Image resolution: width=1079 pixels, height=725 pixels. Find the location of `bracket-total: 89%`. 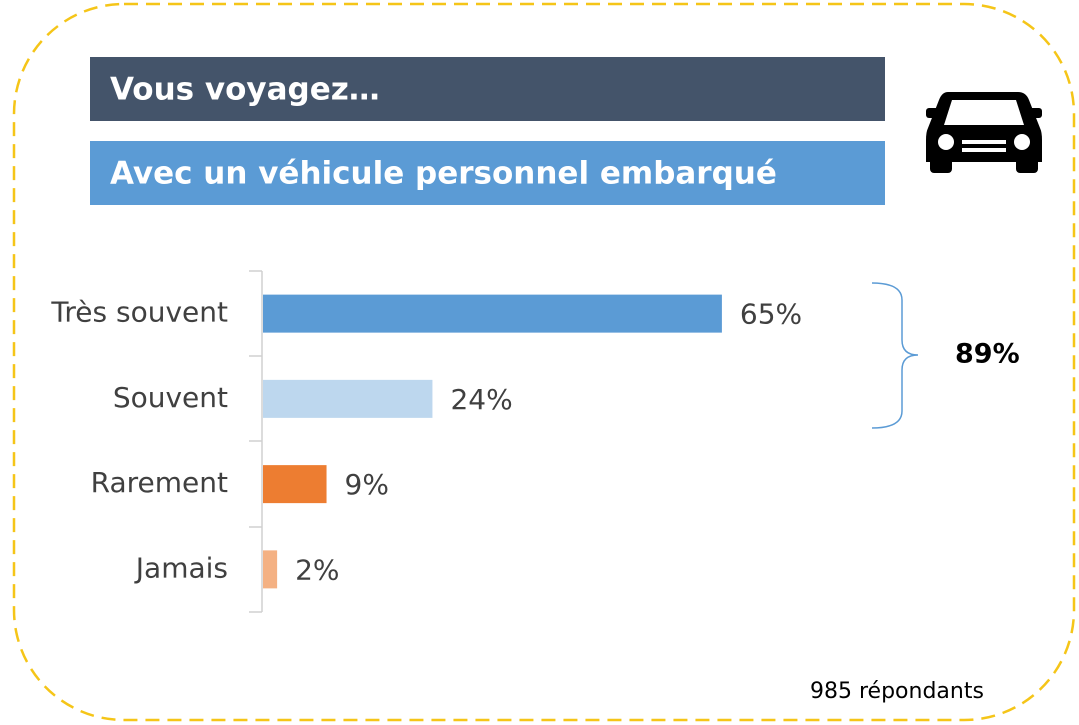

bracket-total: 89% is located at coordinates (987, 354).